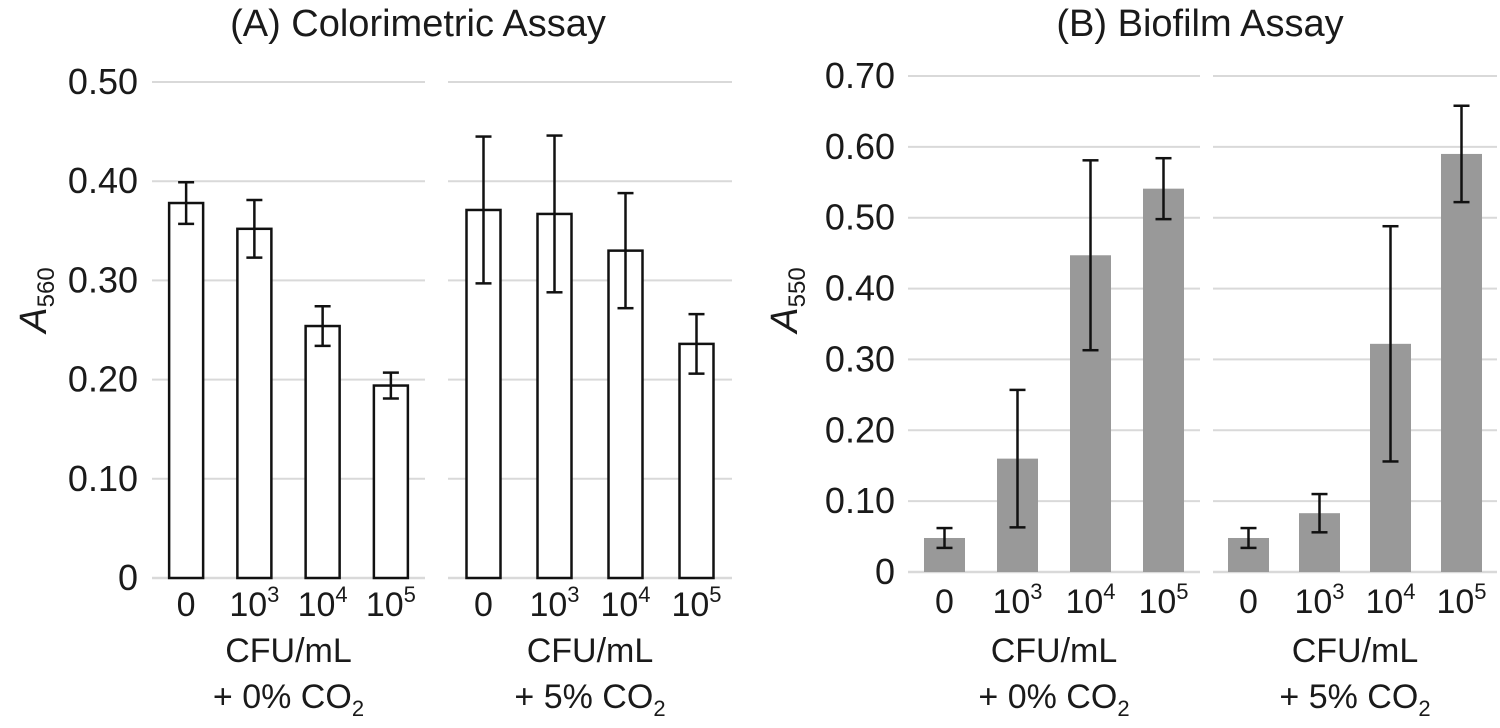 This screenshot has width=1500, height=728. Describe the element at coordinates (860, 75) in the screenshot. I see `y-tick-label: 0.70` at that location.